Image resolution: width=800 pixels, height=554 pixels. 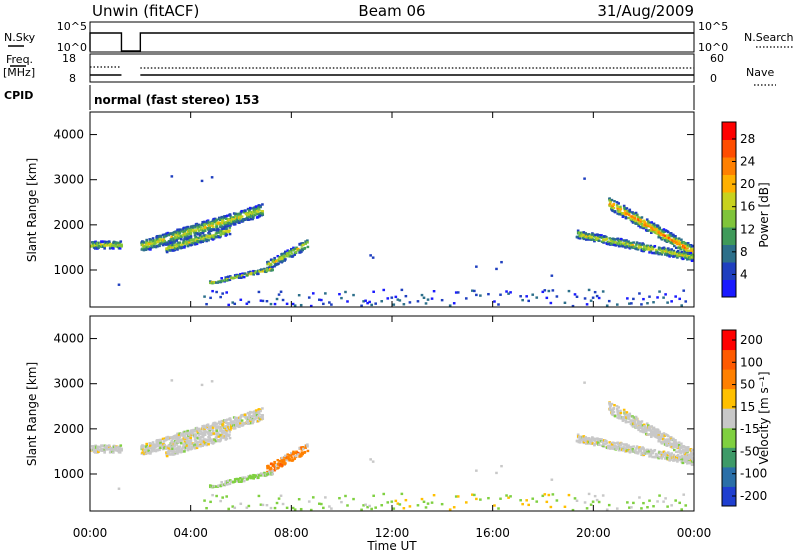 What do you see at coordinates (751, 340) in the screenshot?
I see `colorbar-tick-label: 200` at bounding box center [751, 340].